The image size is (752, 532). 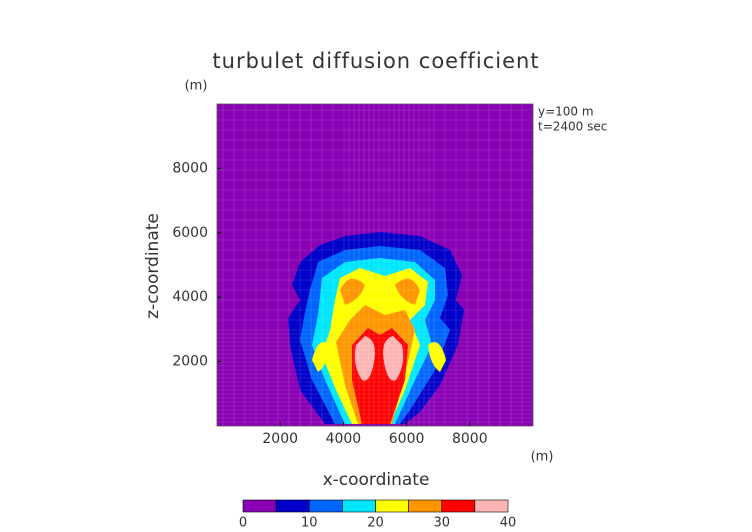 What do you see at coordinates (376, 480) in the screenshot?
I see `x-axis-label: x-coordinate` at bounding box center [376, 480].